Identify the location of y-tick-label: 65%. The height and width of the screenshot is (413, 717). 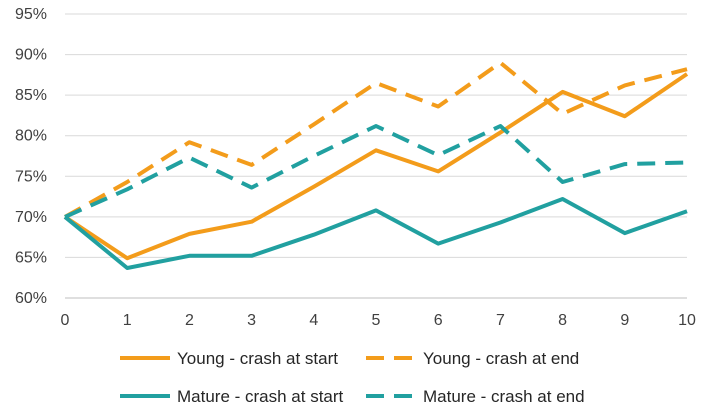
(31, 257).